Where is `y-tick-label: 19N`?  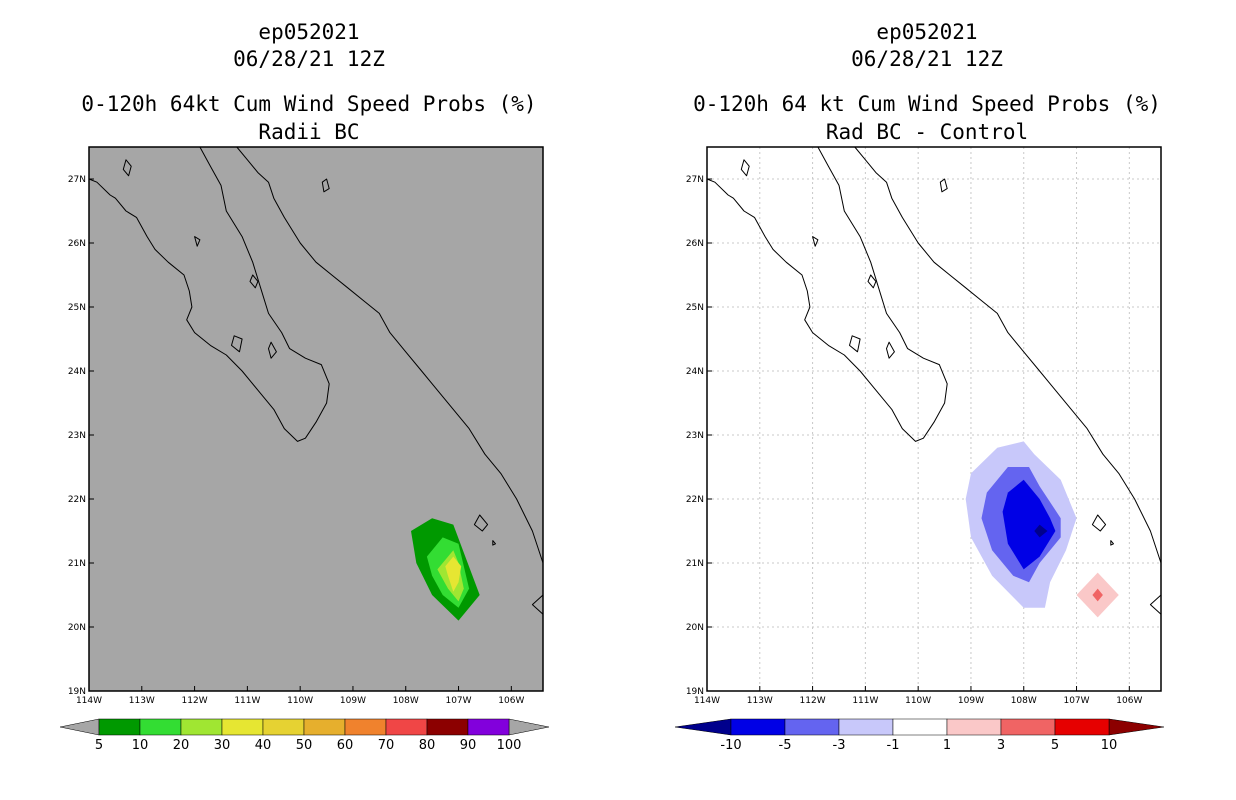
y-tick-label: 19N is located at coordinates (77, 692).